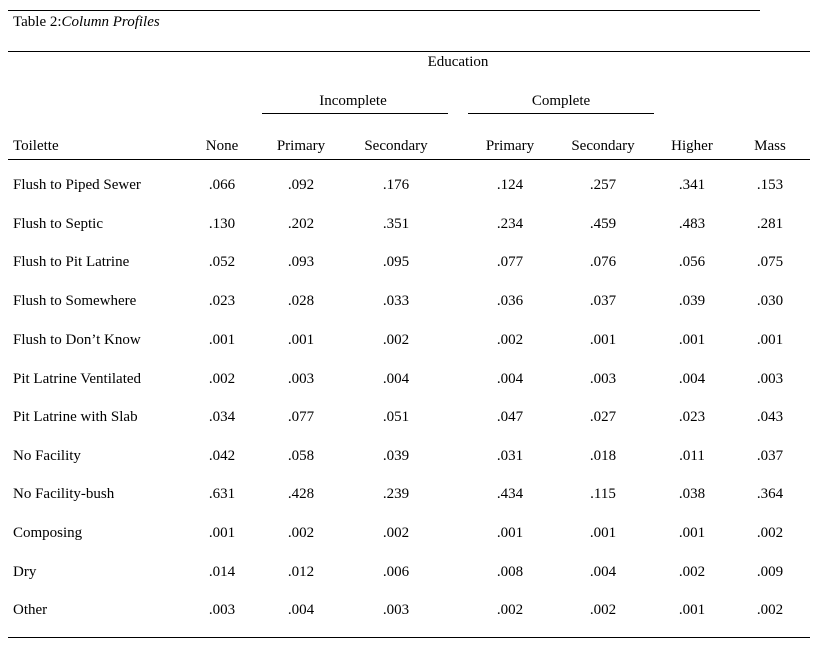 This screenshot has width=822, height=651. What do you see at coordinates (692, 262) in the screenshot?
I see `cell-higher: .056` at bounding box center [692, 262].